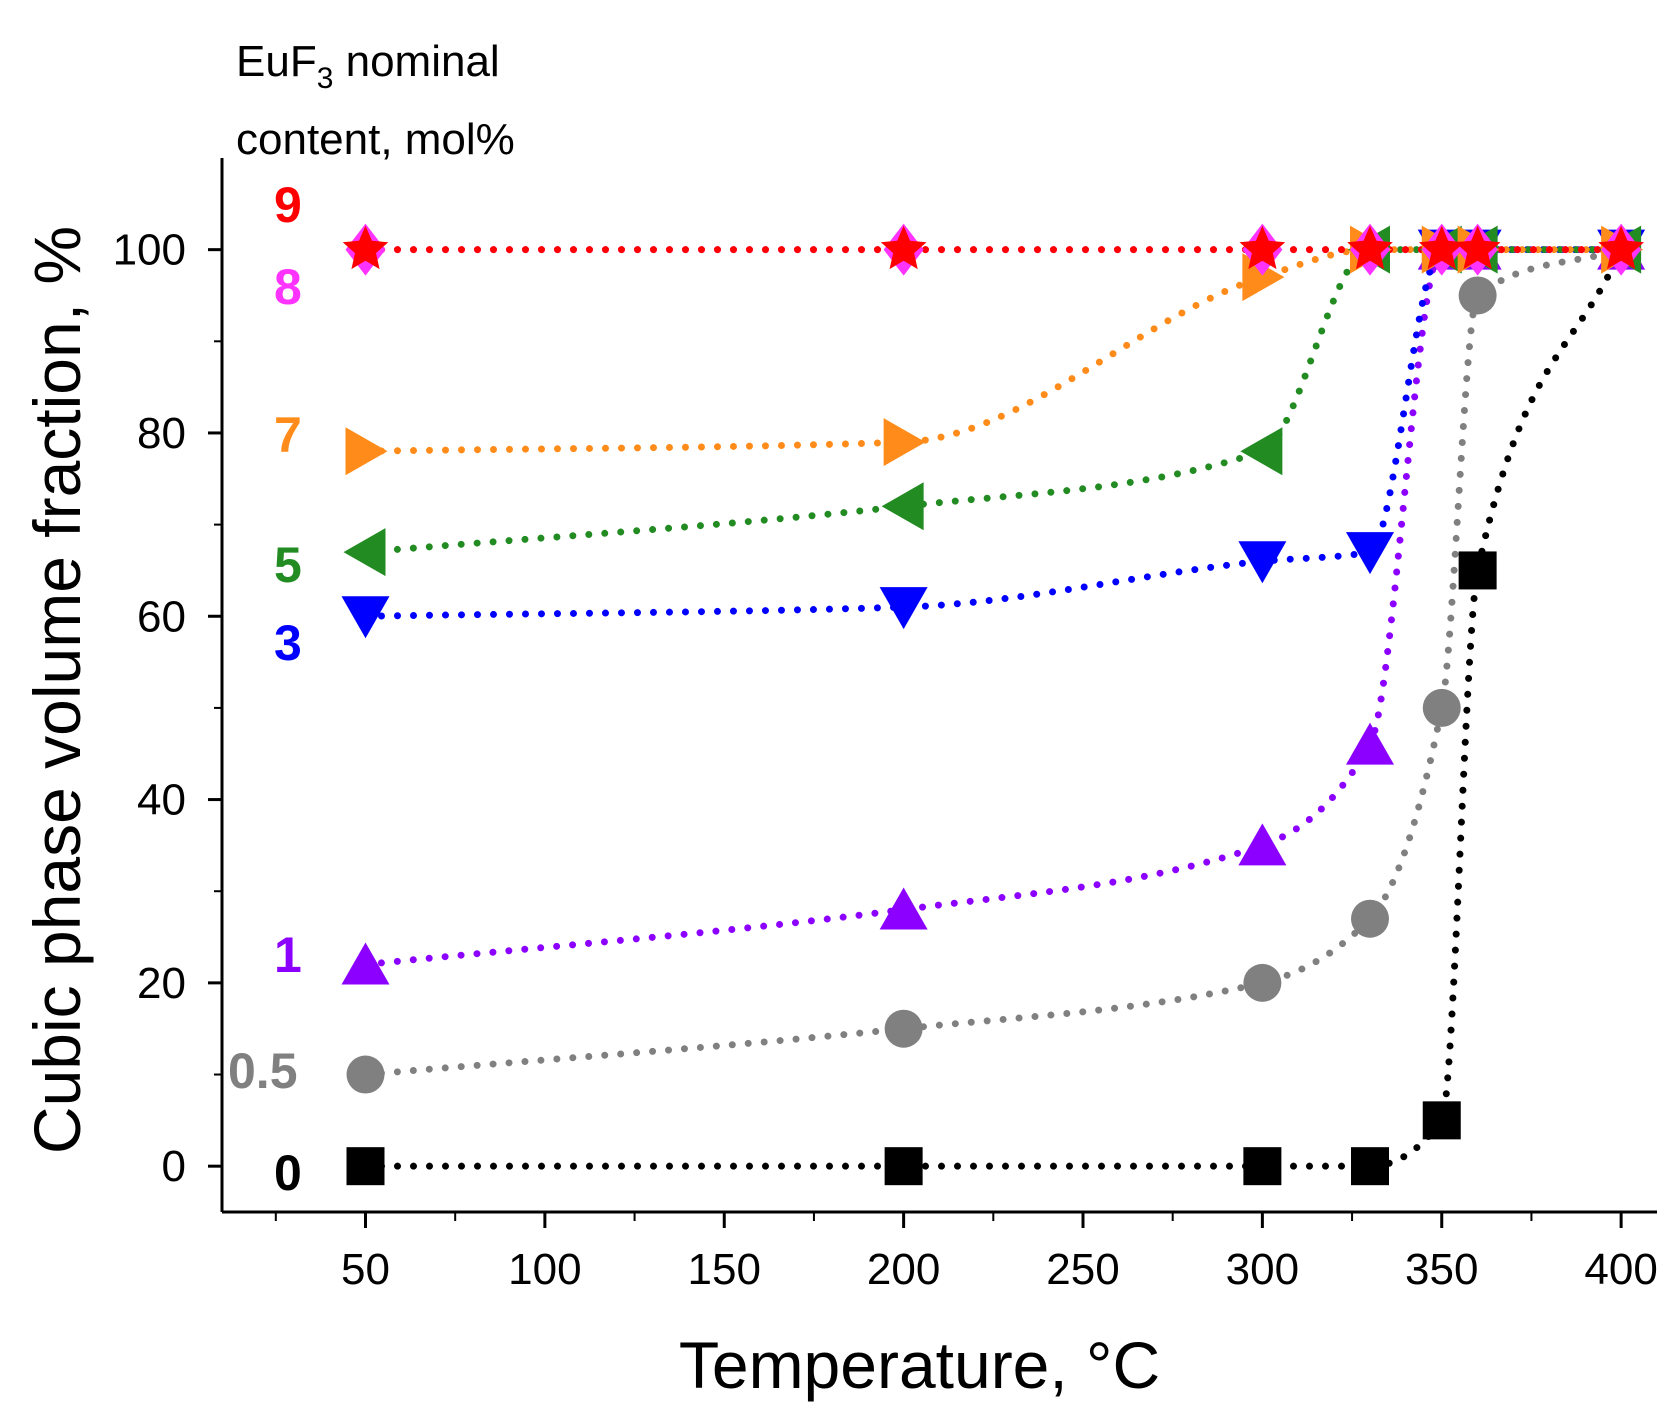 This screenshot has height=1416, width=1672. What do you see at coordinates (919, 1365) in the screenshot?
I see `x-axis-title: Temperature, °C` at bounding box center [919, 1365].